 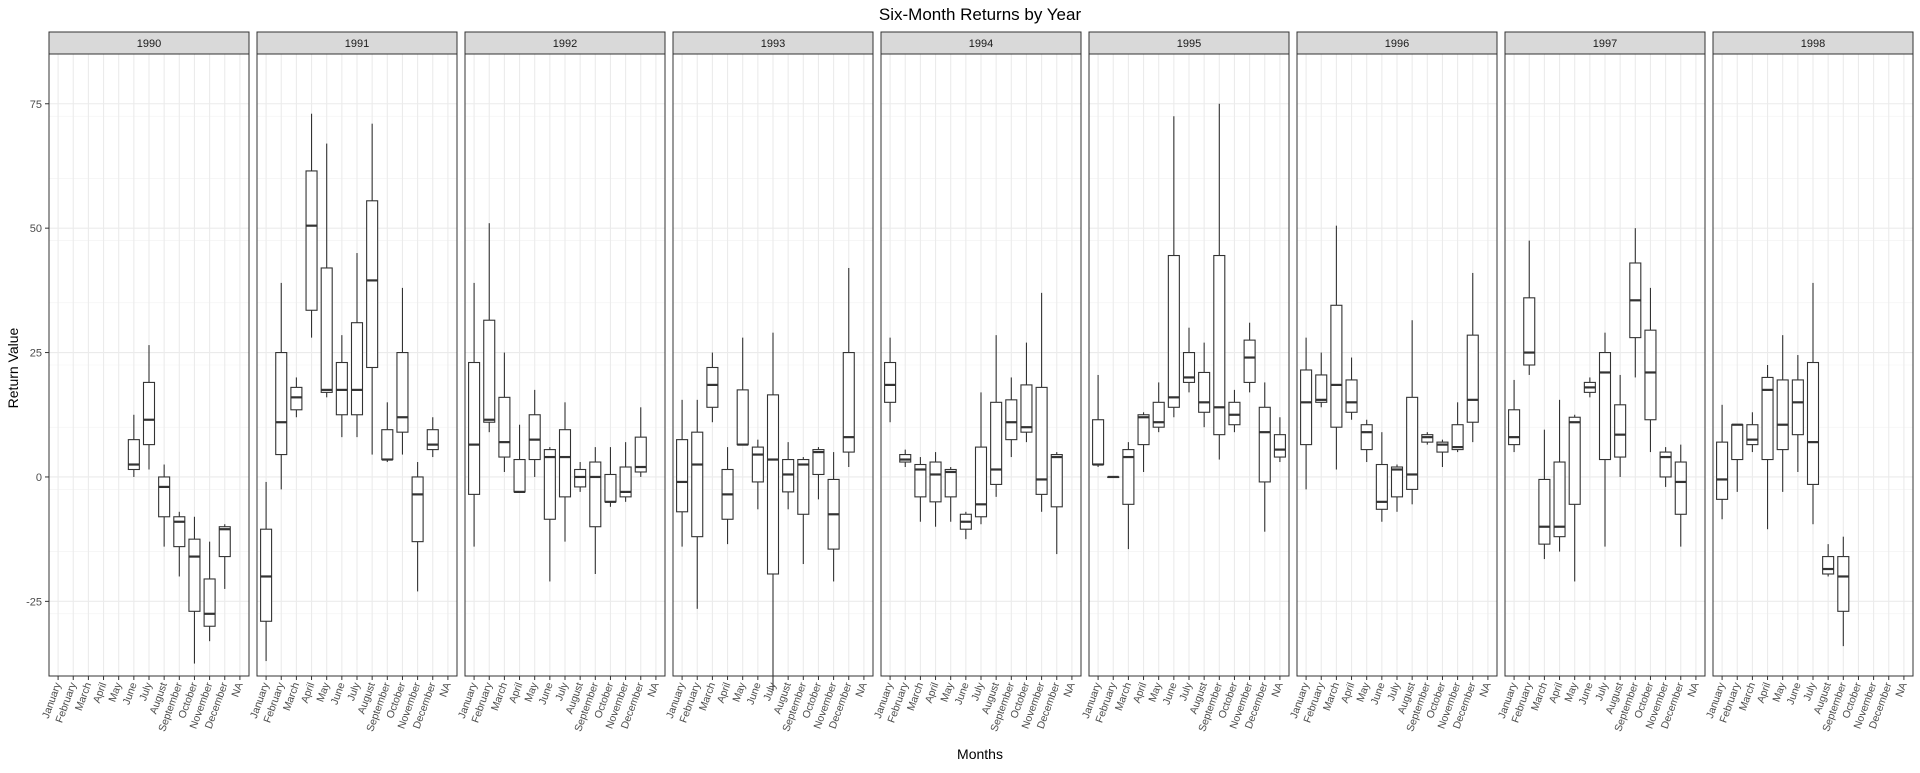 I want to click on box-1997-april, so click(x=1559, y=475).